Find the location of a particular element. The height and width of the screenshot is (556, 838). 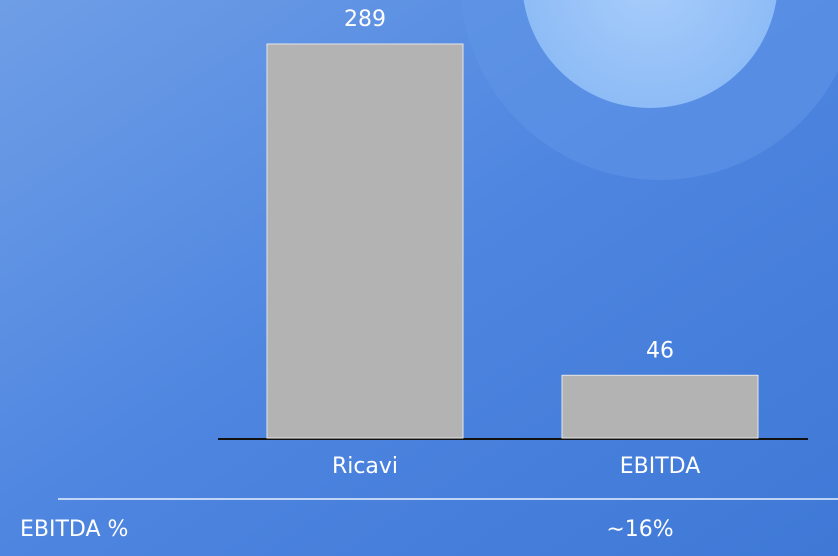

data-label: 289 is located at coordinates (365, 19).